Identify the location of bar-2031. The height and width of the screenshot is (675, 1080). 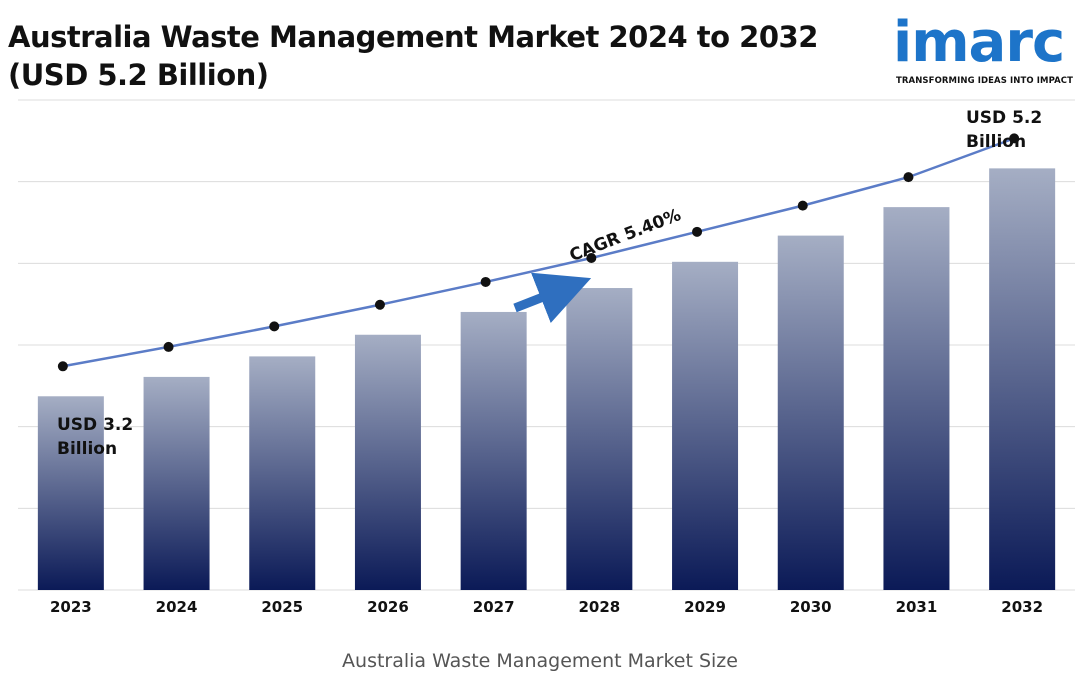
(916, 398).